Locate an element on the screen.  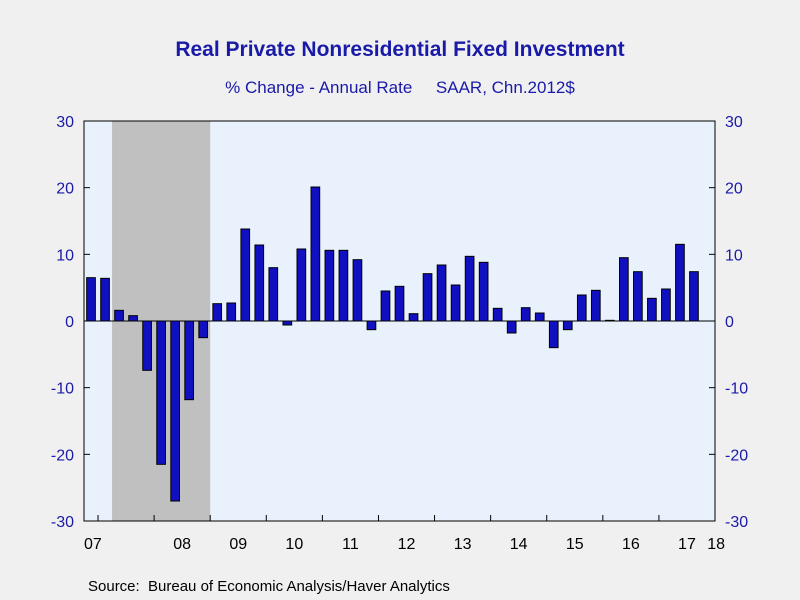
bar-2012Q3 is located at coordinates (385, 306).